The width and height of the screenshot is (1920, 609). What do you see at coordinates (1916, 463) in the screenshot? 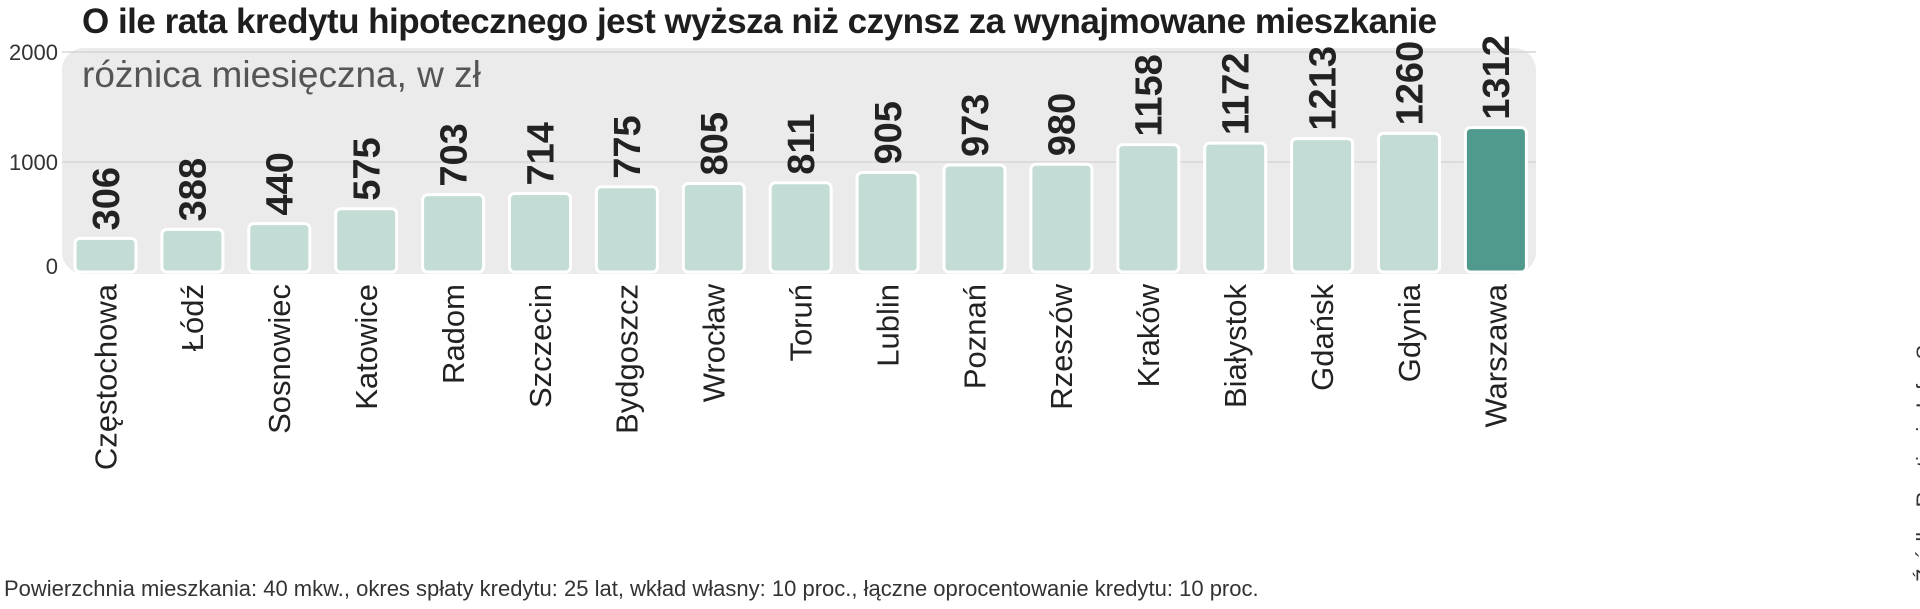
I see `chart-source: Źródło: Rentier.io Info: S` at bounding box center [1916, 463].